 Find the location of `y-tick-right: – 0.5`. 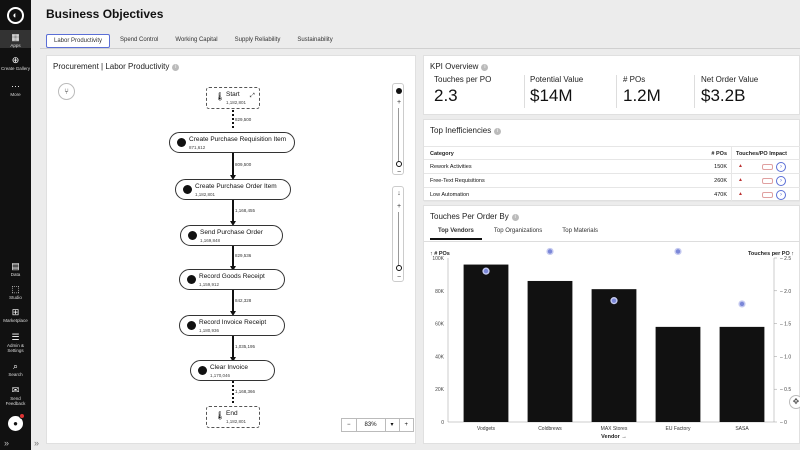

y-tick-right: – 0.5 is located at coordinates (785, 390).